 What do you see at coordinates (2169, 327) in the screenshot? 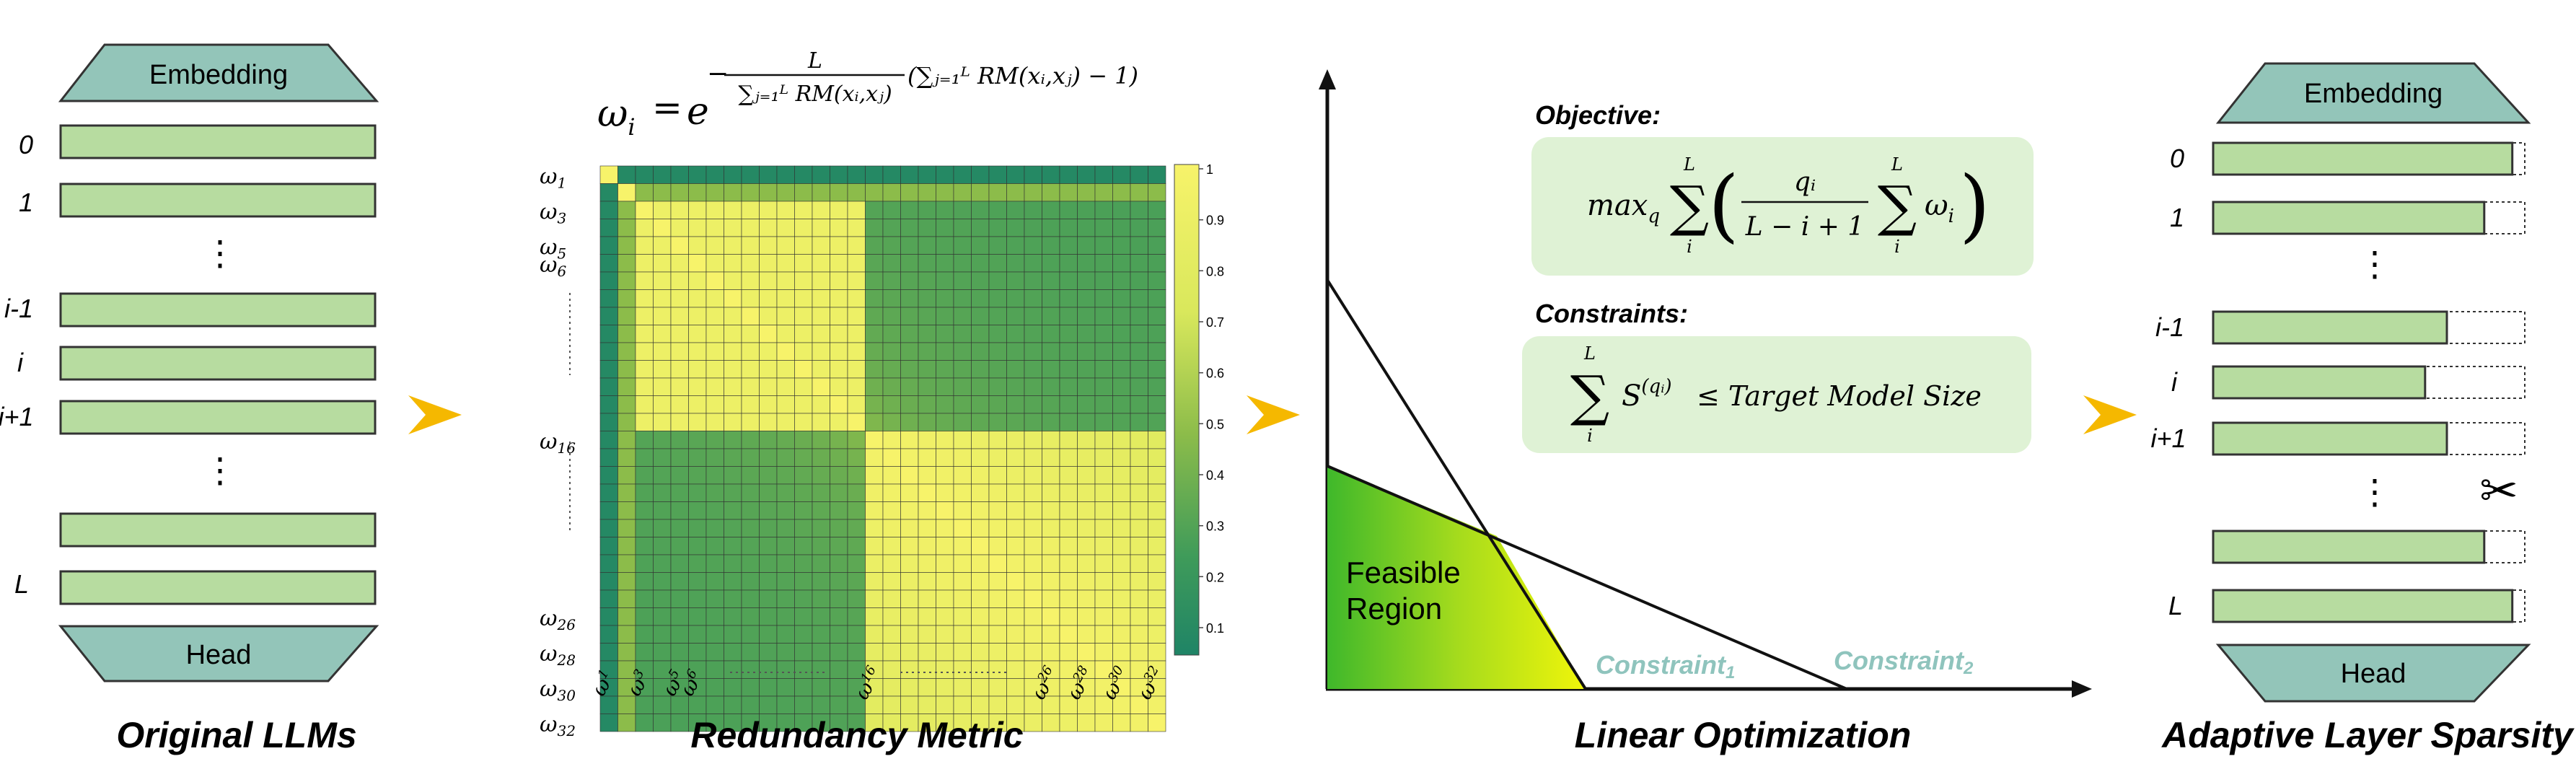
I see `sparse-layer-label: i-1` at bounding box center [2169, 327].